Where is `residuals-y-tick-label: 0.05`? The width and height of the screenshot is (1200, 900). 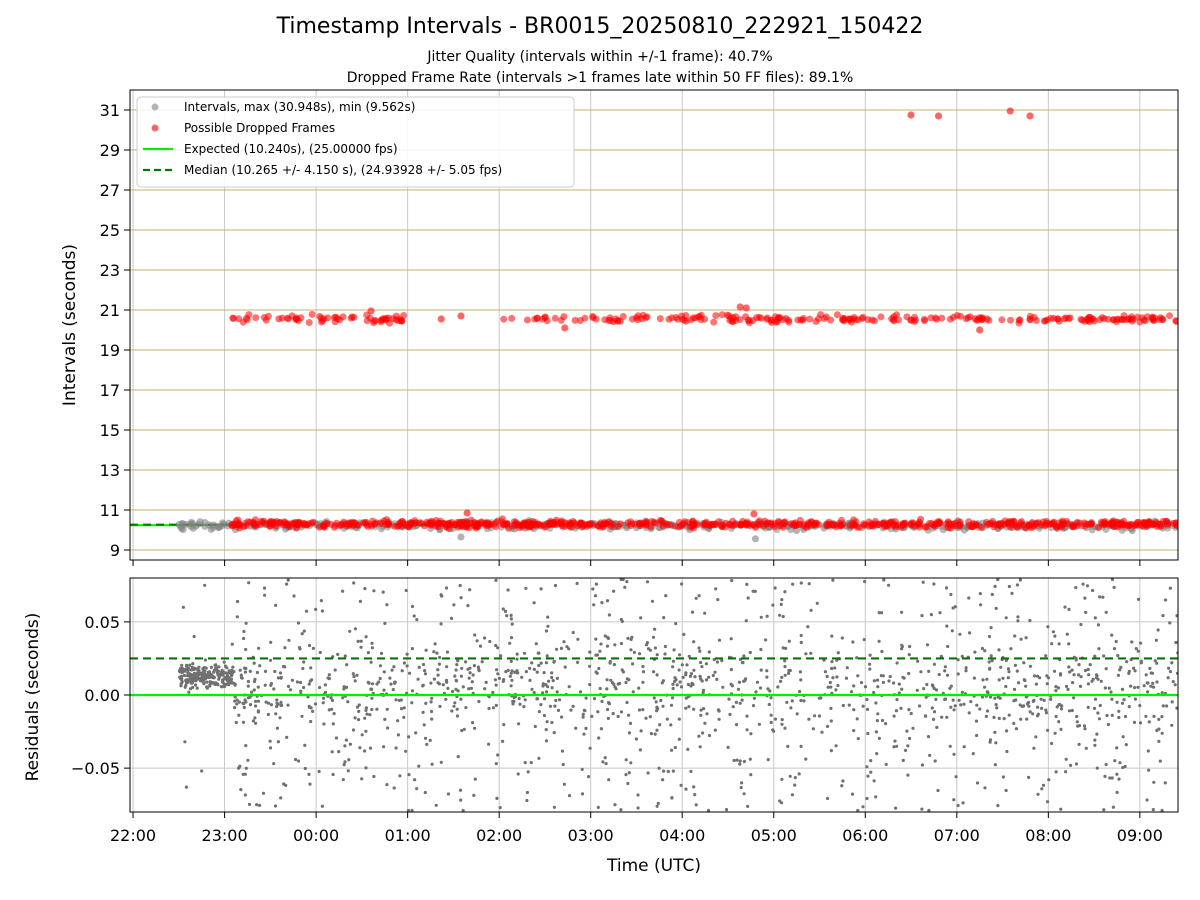
residuals-y-tick-label: 0.05 is located at coordinates (102, 622).